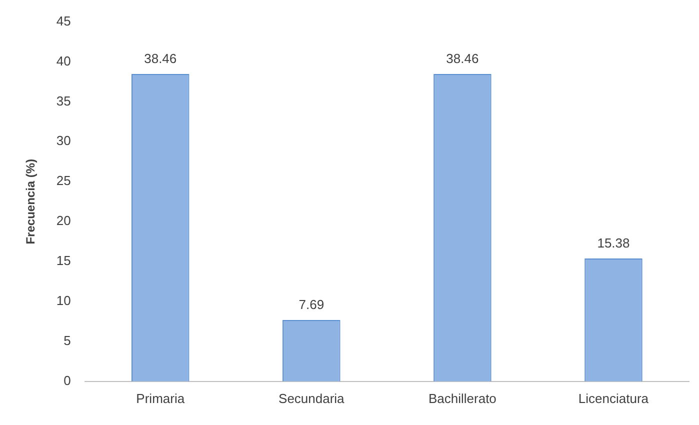 This screenshot has height=425, width=699. I want to click on data-label: 15.38, so click(613, 243).